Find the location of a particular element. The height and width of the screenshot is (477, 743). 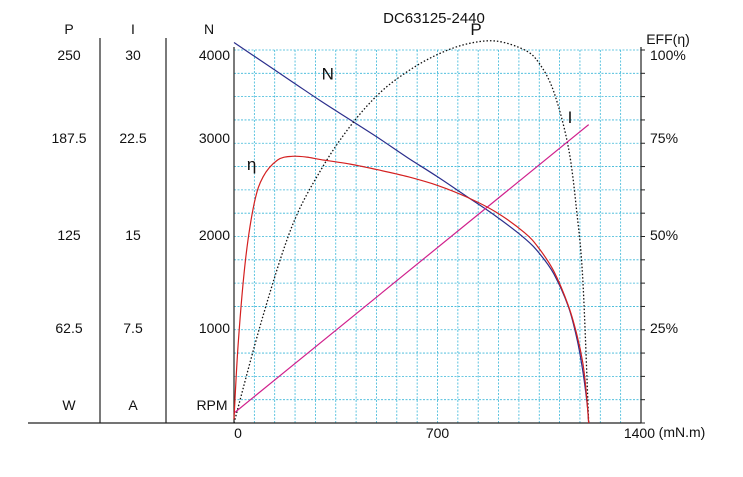

tick-label-p: 62.5 is located at coordinates (68, 328).